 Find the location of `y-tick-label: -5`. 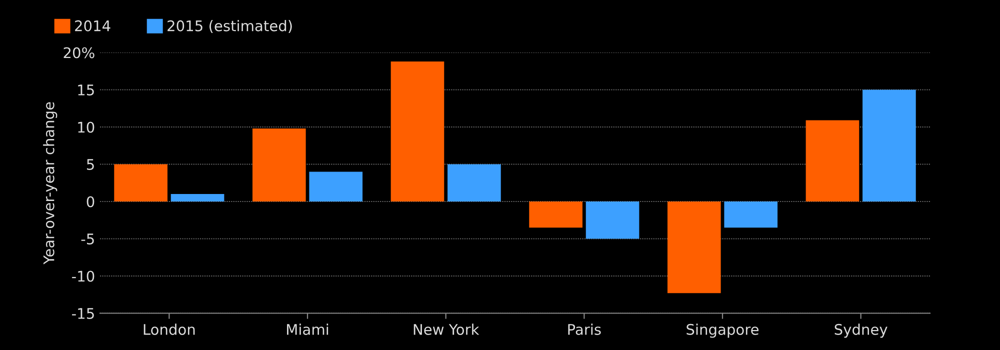

y-tick-label: -5 is located at coordinates (87, 239).